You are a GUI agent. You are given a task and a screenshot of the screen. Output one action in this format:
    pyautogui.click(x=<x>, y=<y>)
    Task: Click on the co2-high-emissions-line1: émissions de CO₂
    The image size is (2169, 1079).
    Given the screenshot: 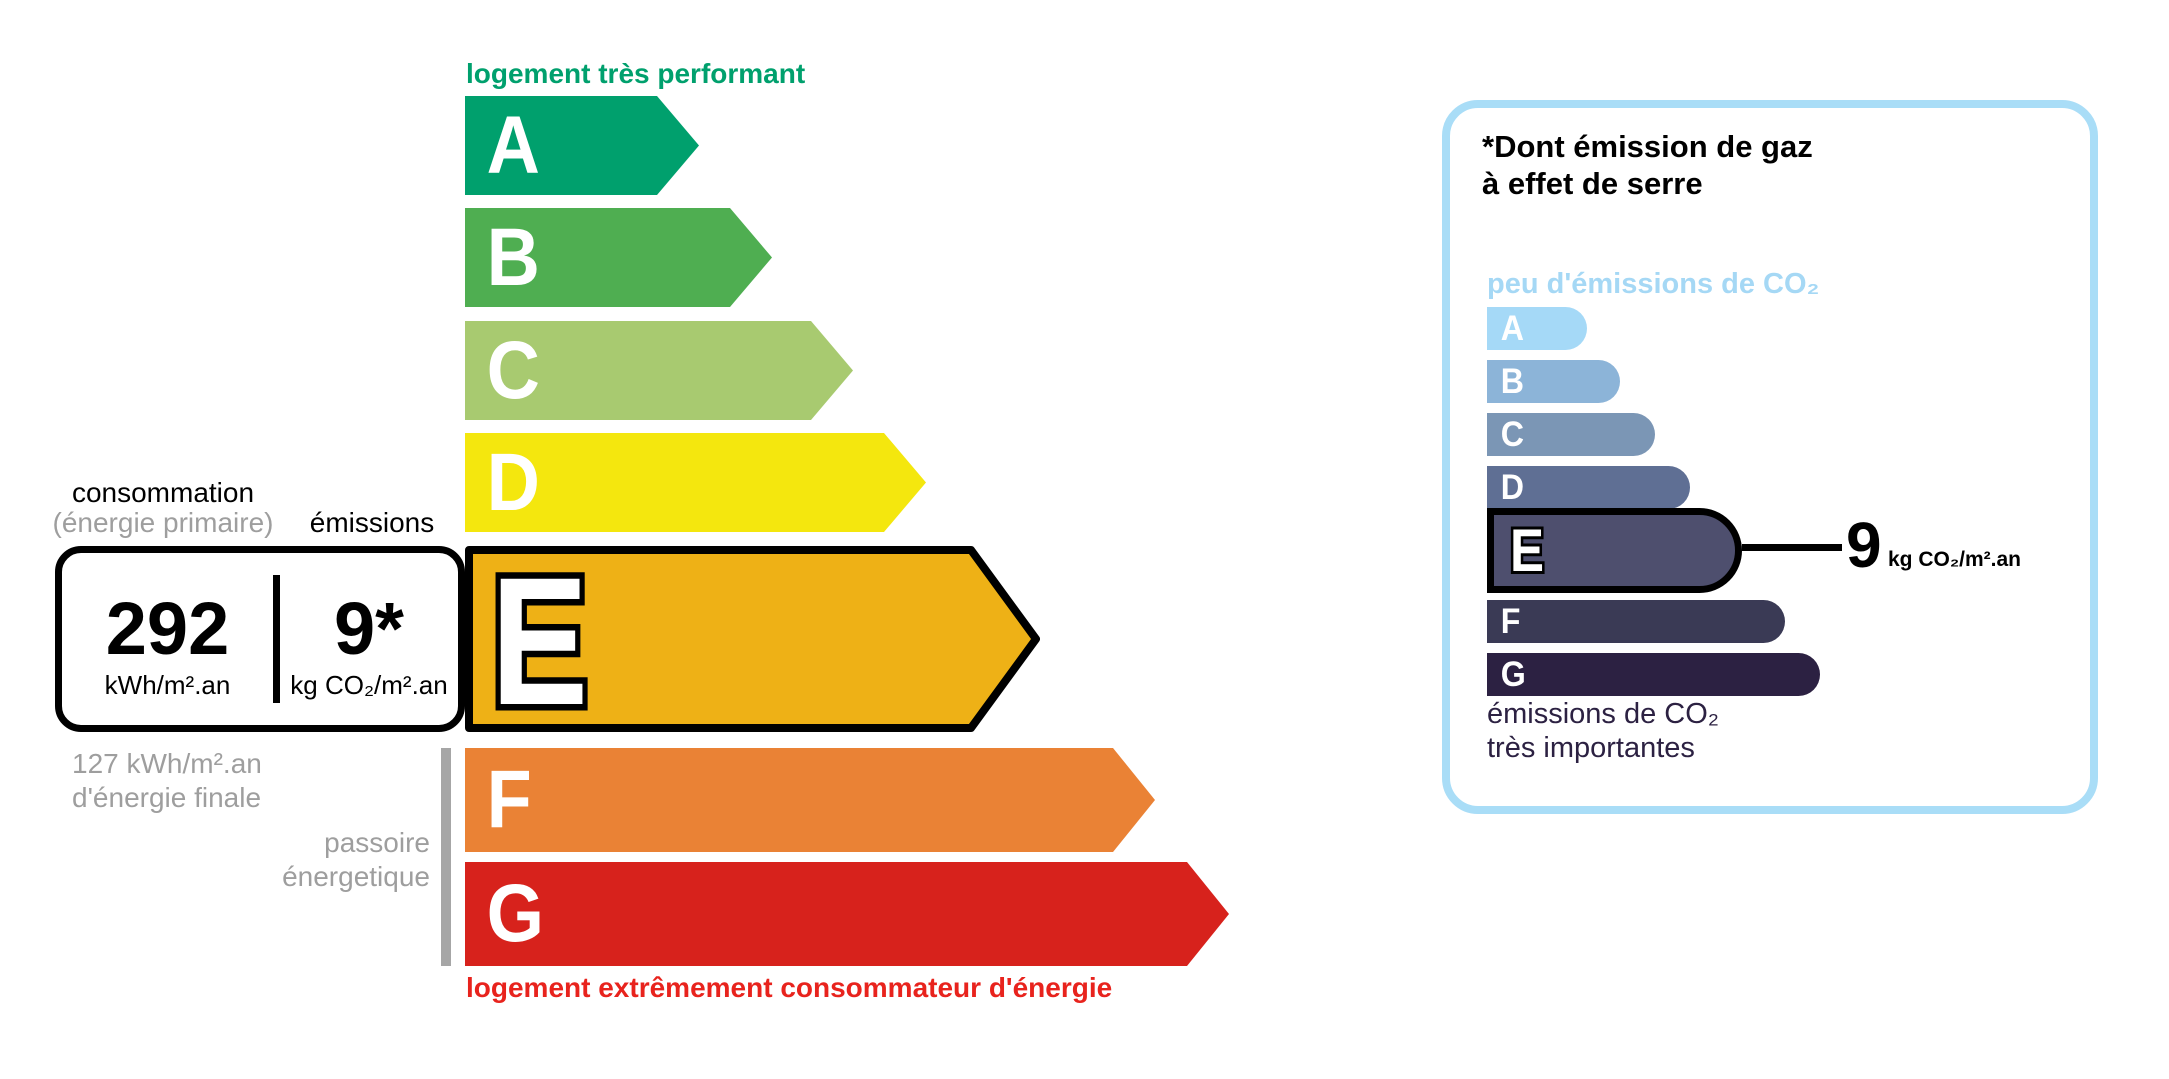 What is the action you would take?
    pyautogui.click(x=1603, y=714)
    